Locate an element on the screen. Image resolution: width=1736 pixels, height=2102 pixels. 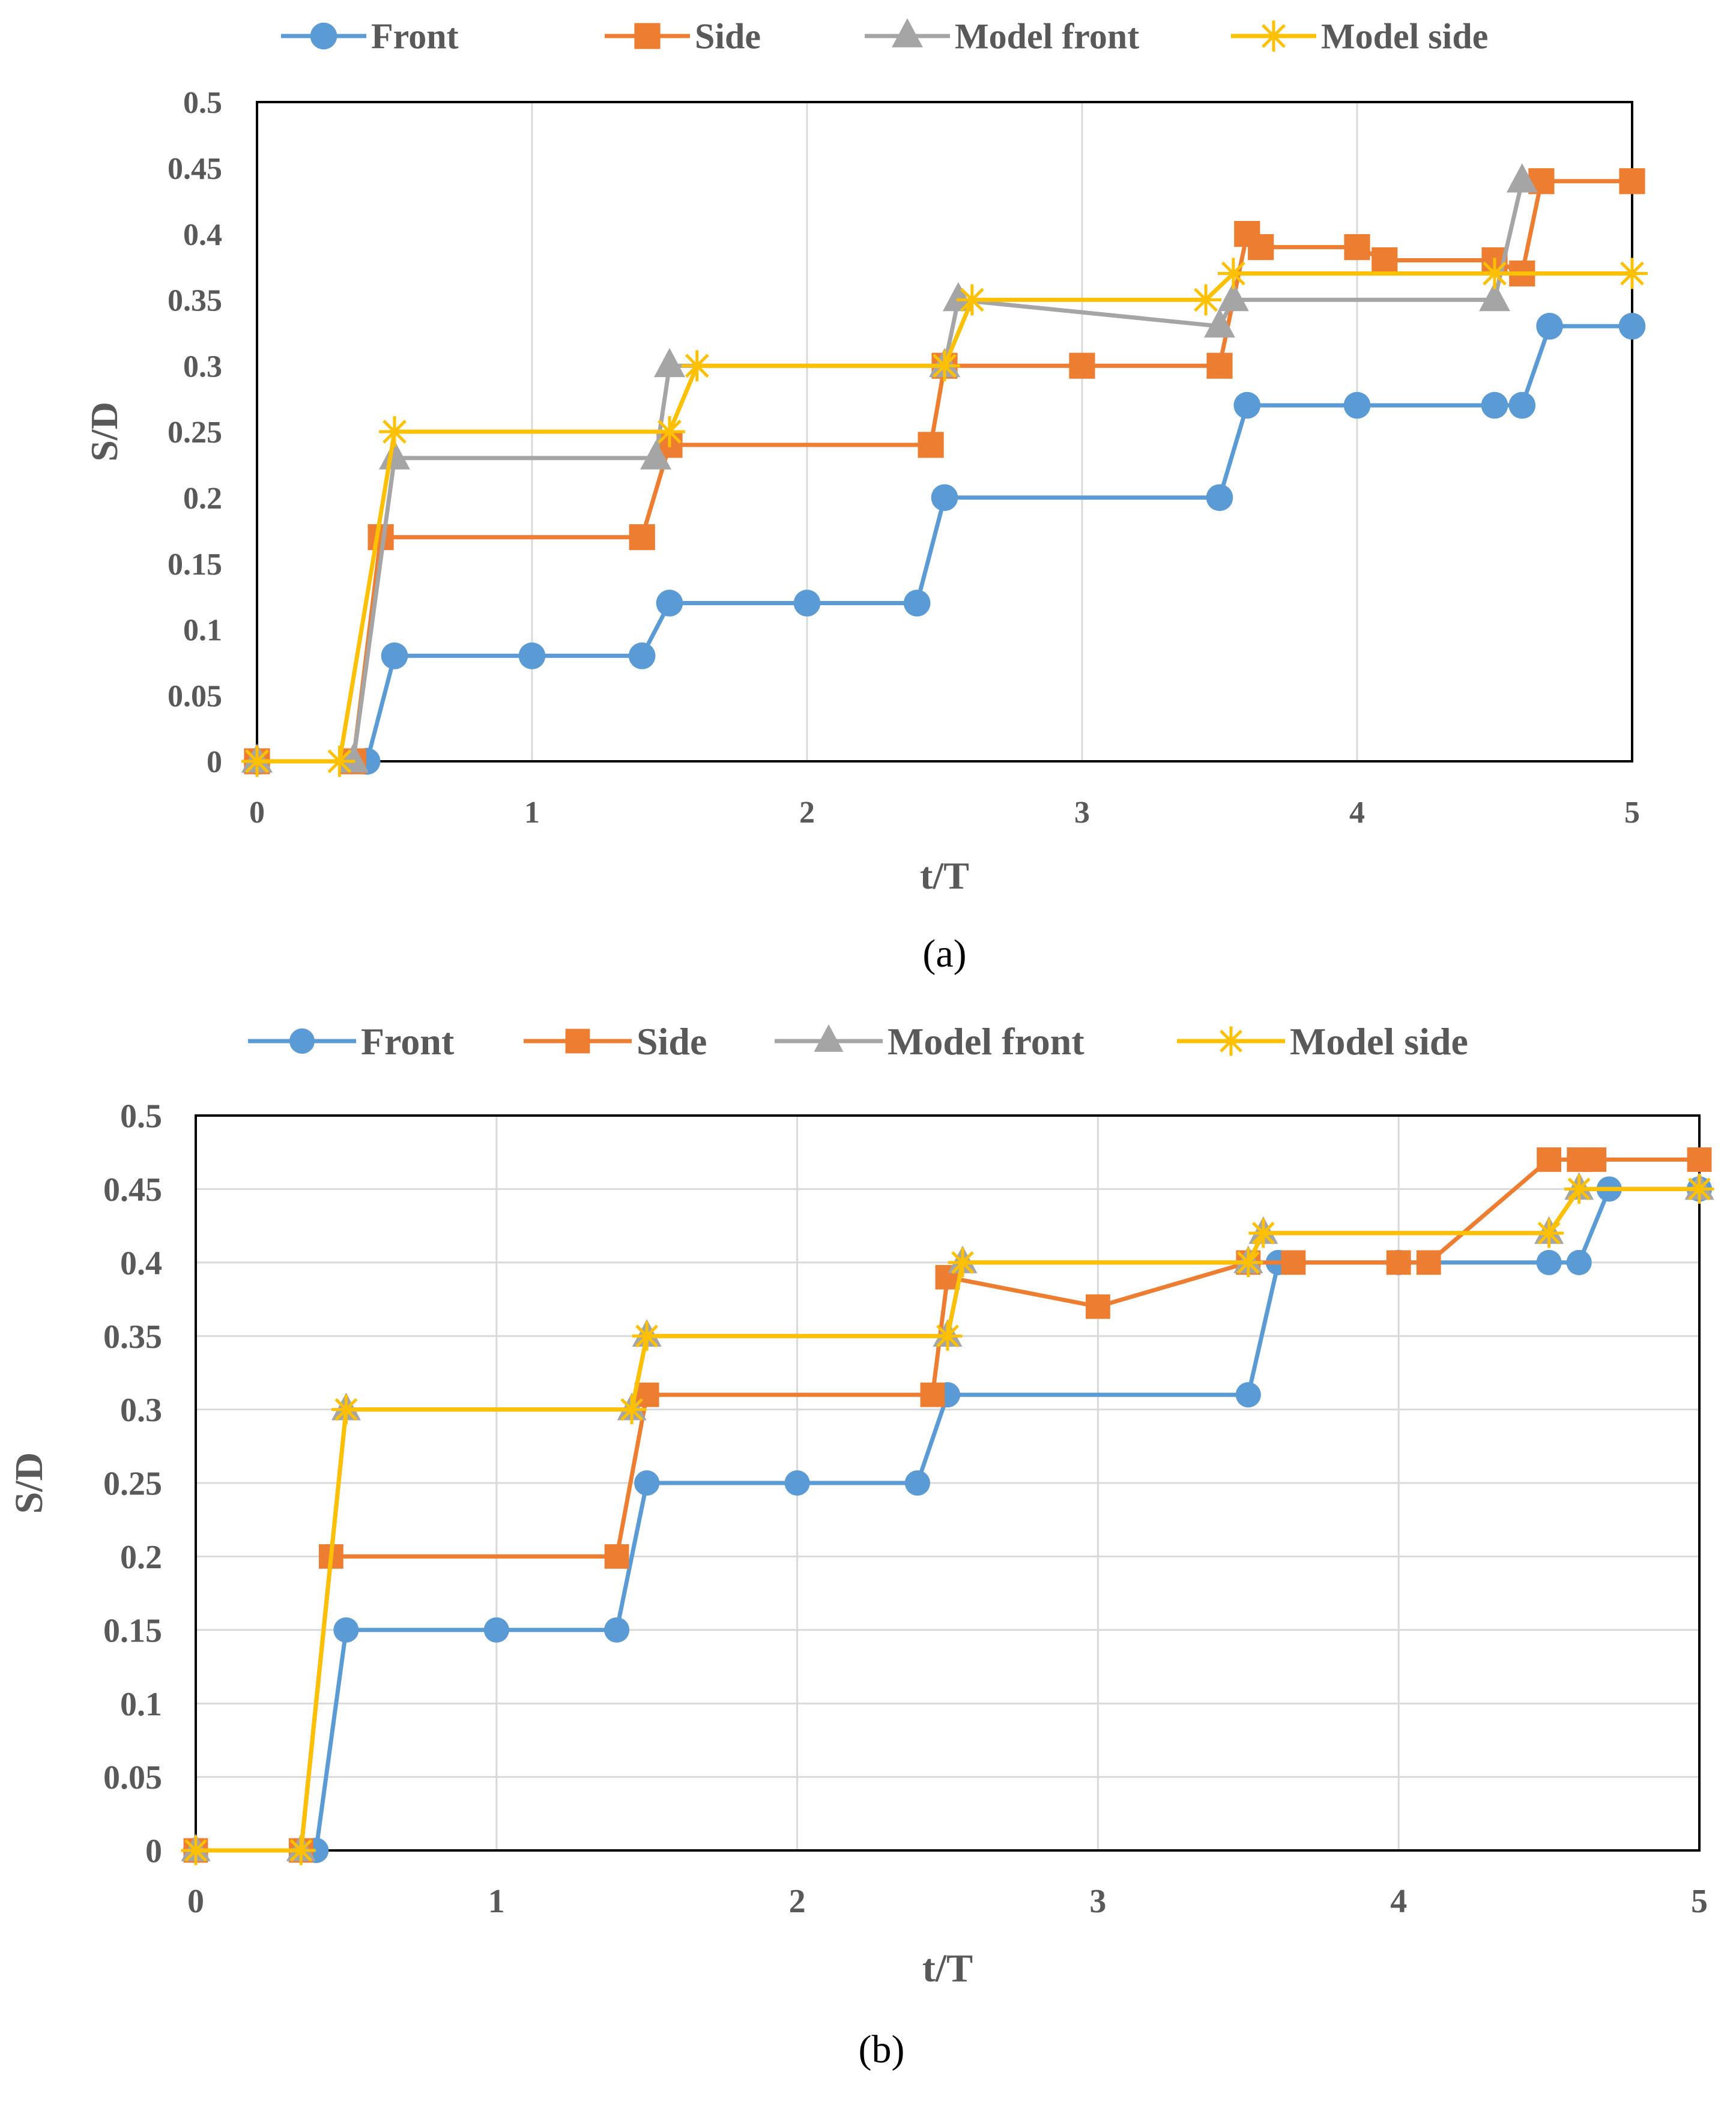
x-axis-title: t/T is located at coordinates (945, 875).